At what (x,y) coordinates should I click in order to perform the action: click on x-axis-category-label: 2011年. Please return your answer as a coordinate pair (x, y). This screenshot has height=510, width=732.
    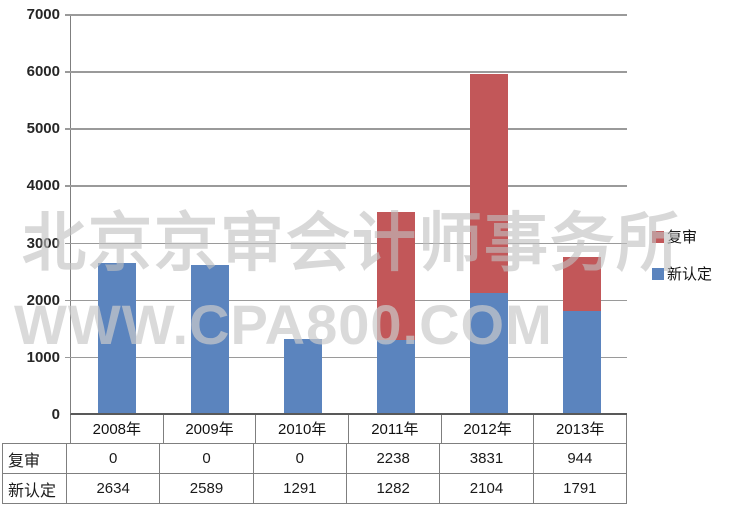
    Looking at the image, I should click on (395, 429).